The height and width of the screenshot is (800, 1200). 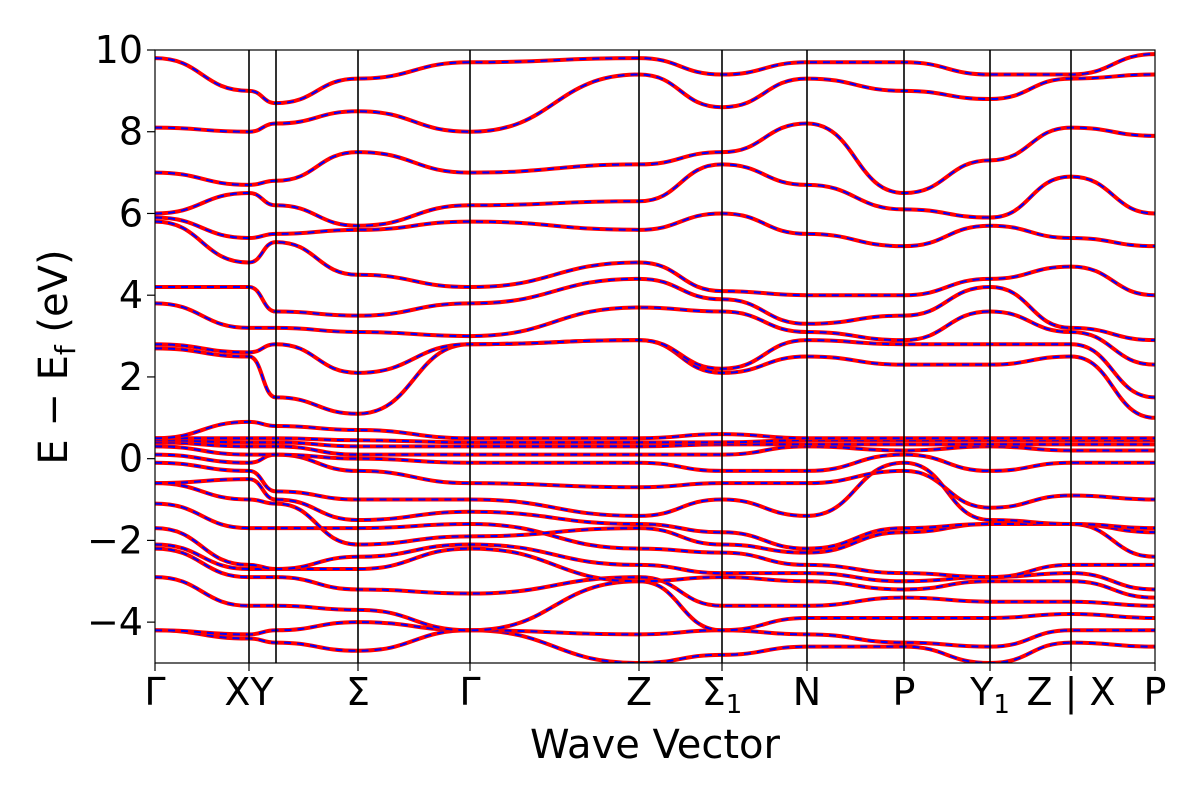 What do you see at coordinates (131, 459) in the screenshot?
I see `y-tick-label: 0` at bounding box center [131, 459].